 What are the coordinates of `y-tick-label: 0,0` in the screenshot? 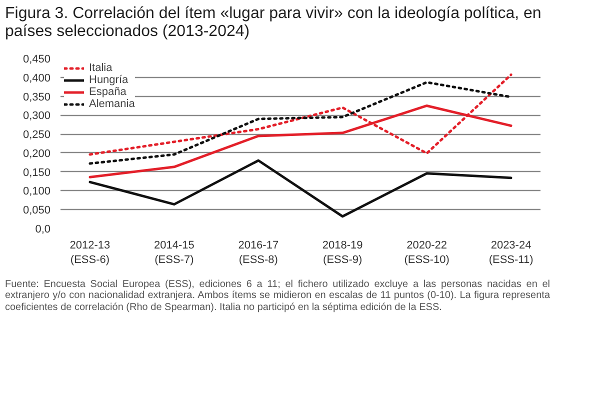 It's located at (43, 229).